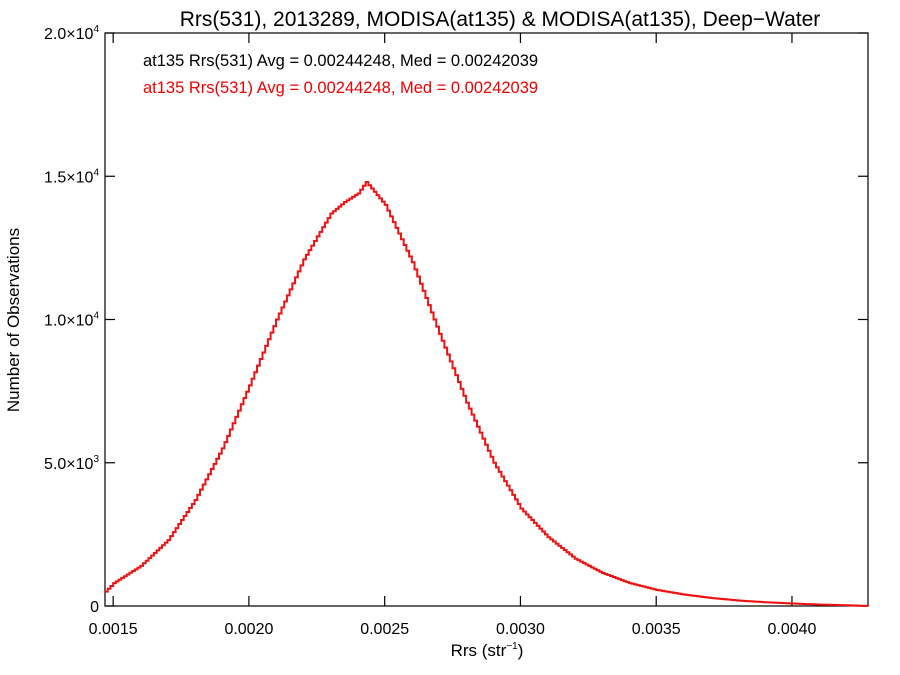  I want to click on y-tick-label: 1.5×10⁴, so click(71, 176).